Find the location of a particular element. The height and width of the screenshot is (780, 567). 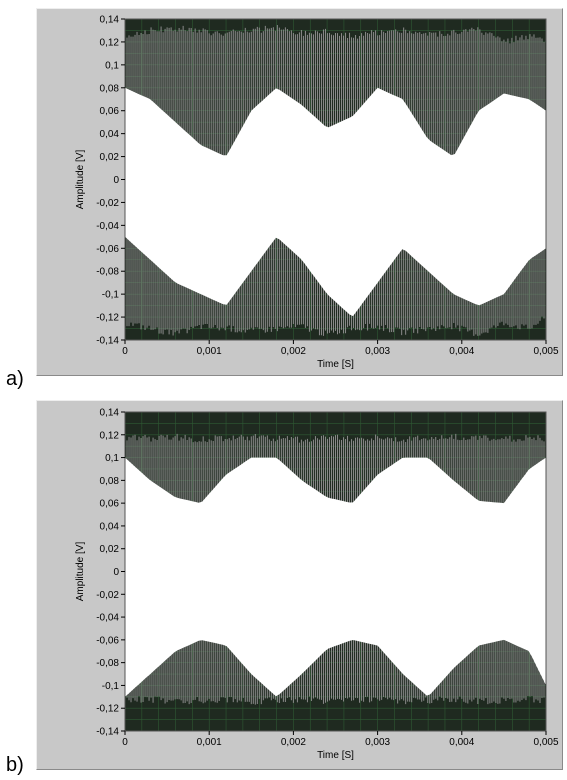

figure-label-b: b) is located at coordinates (15, 765).